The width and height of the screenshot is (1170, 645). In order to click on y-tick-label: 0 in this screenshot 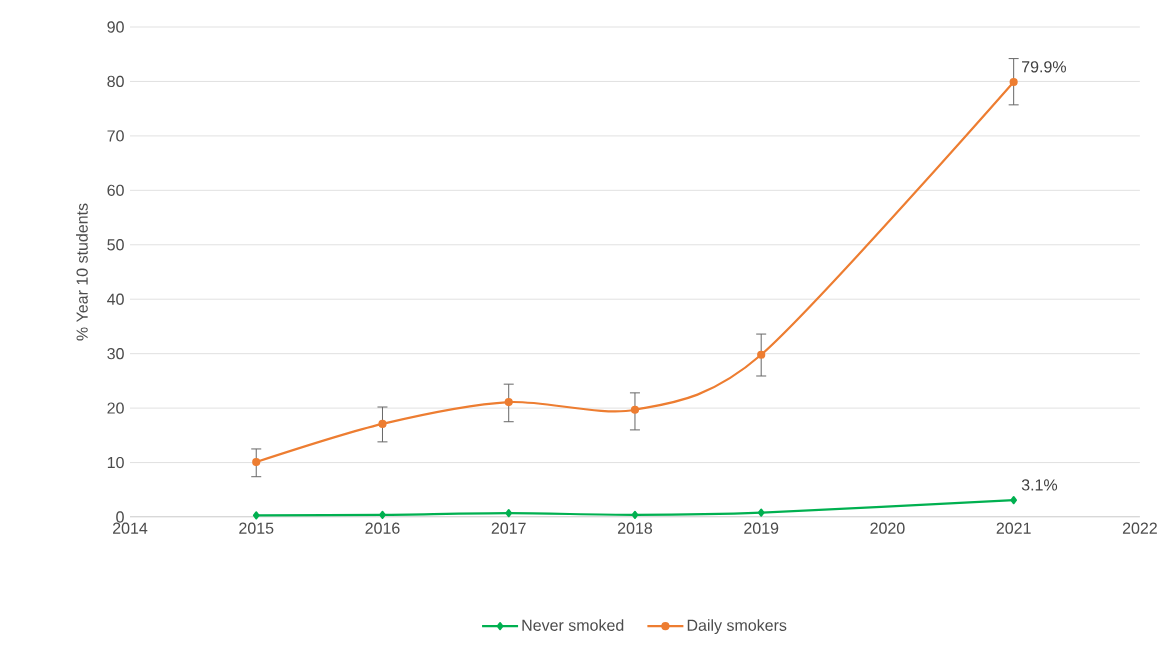, I will do `click(120, 517)`.